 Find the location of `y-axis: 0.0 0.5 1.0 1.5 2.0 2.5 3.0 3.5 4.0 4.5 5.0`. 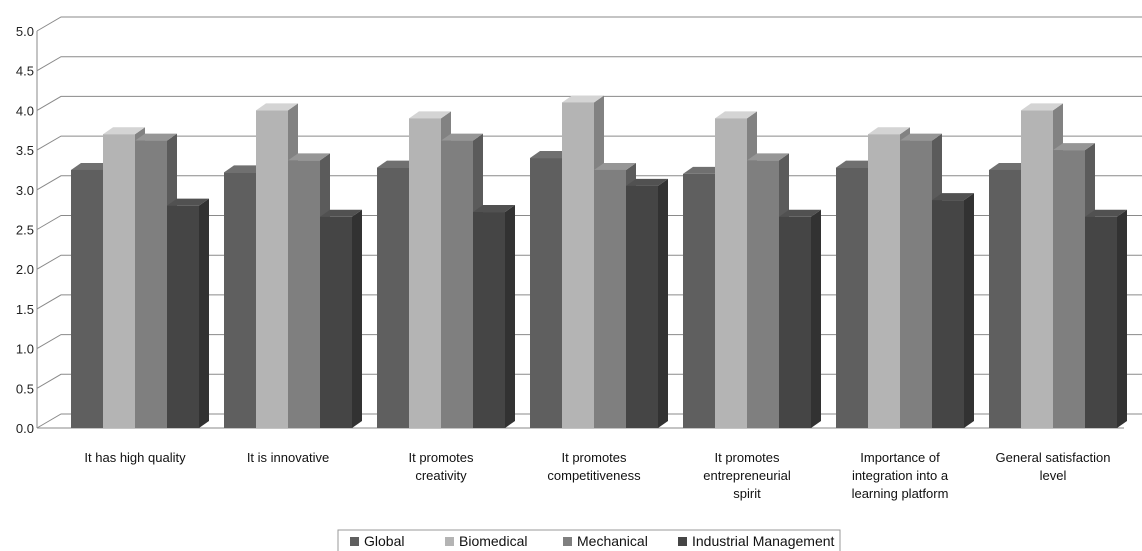

y-axis: 0.0 0.5 1.0 1.5 2.0 2.5 3.0 3.5 4.0 4.5 5.0 is located at coordinates (25, 230).